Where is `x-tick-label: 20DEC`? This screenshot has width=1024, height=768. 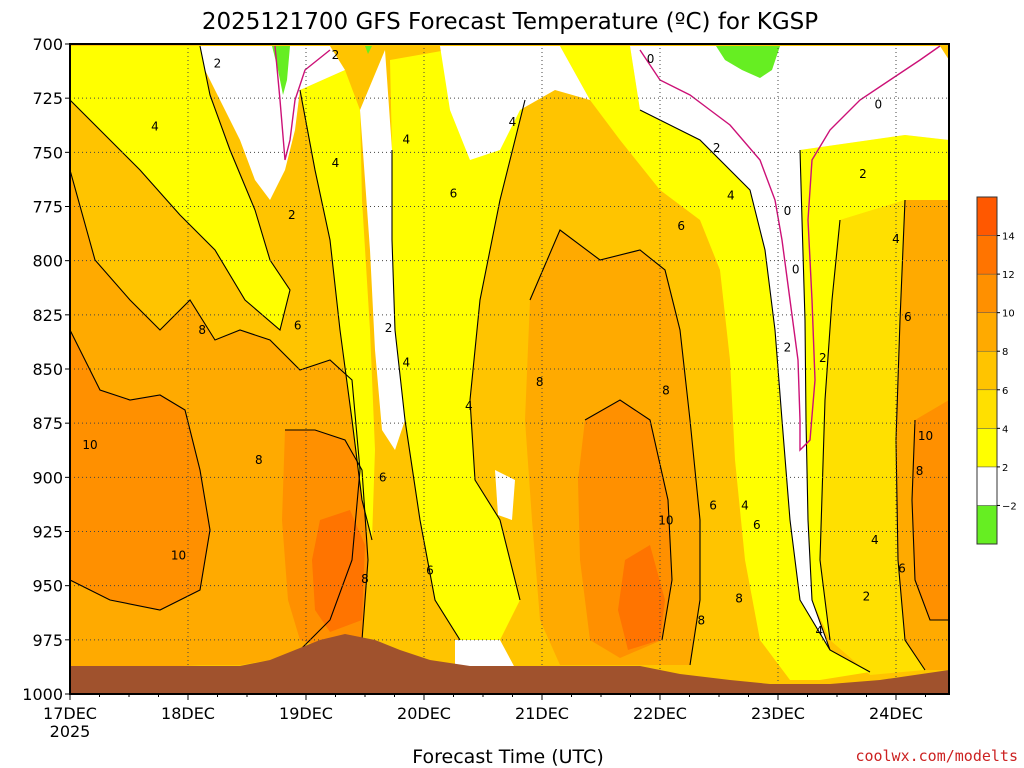 x-tick-label: 20DEC is located at coordinates (424, 713).